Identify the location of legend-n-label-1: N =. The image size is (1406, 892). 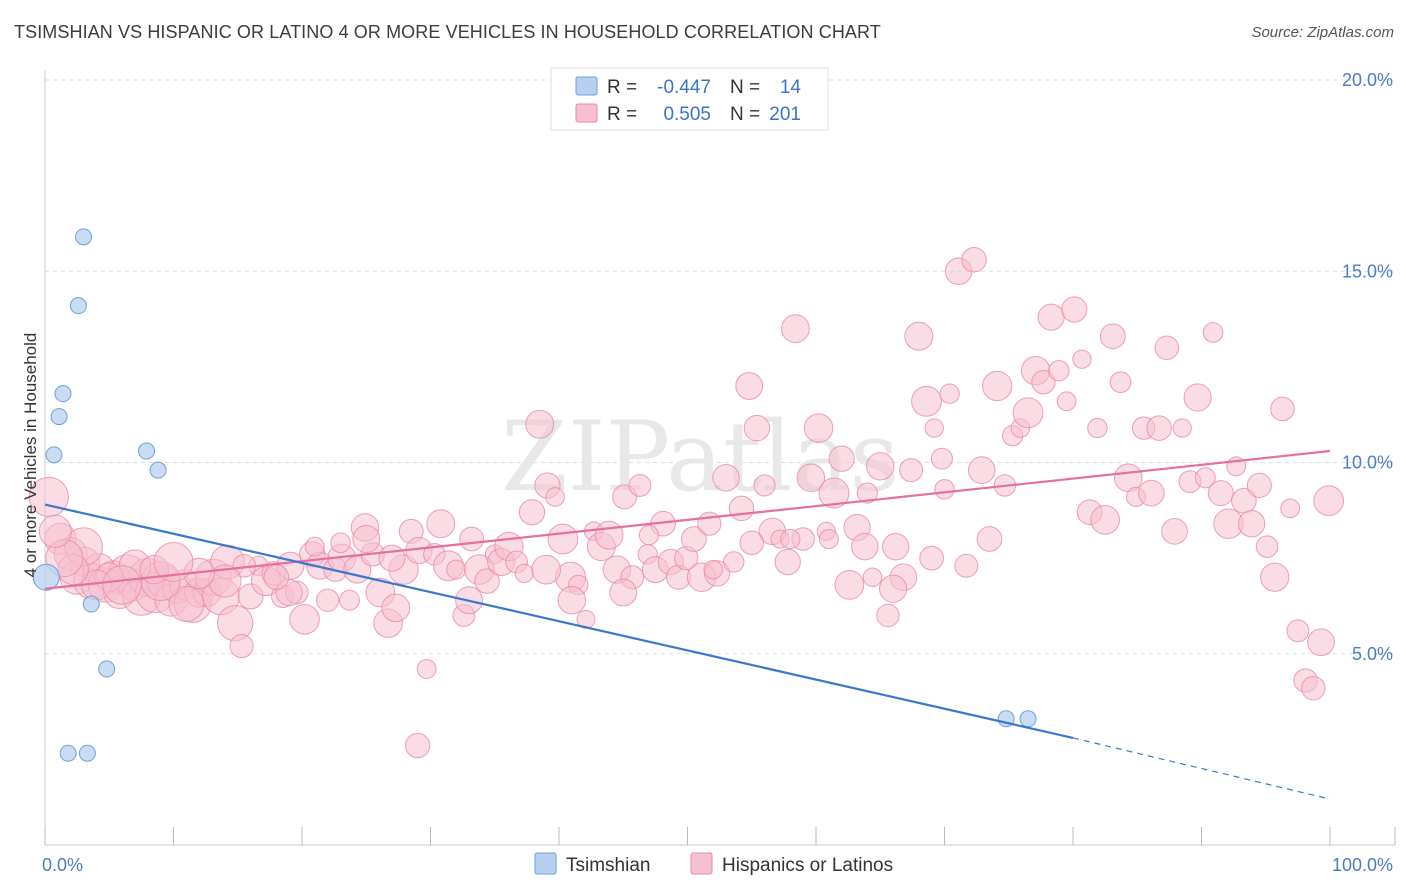
(745, 87).